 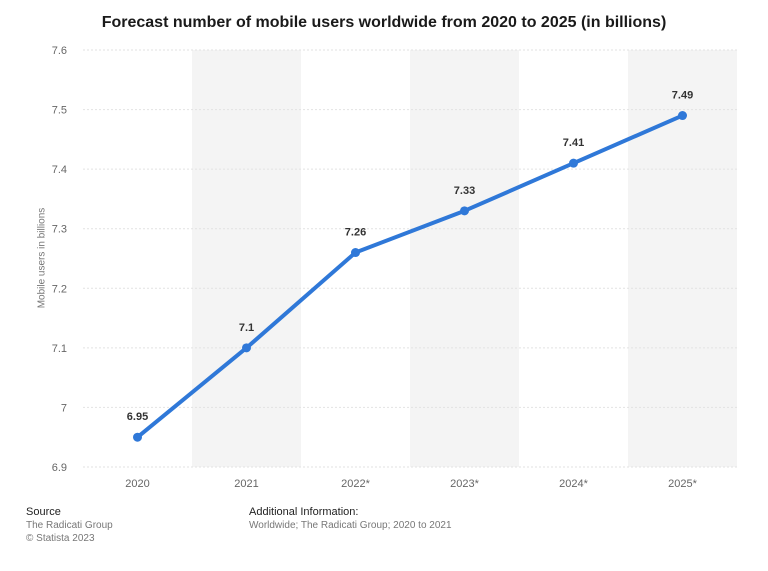 I want to click on y-tick-label: 6.9, so click(x=59, y=468).